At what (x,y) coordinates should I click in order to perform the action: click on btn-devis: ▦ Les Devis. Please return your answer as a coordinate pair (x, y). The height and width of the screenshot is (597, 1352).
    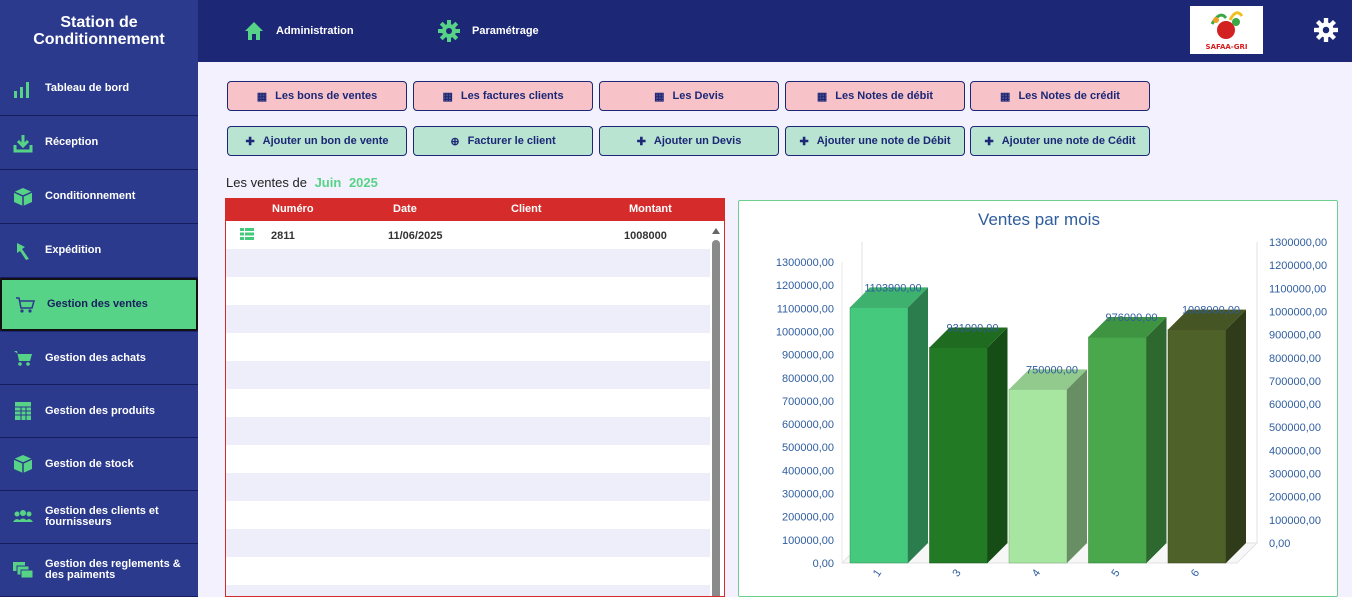
    Looking at the image, I should click on (689, 96).